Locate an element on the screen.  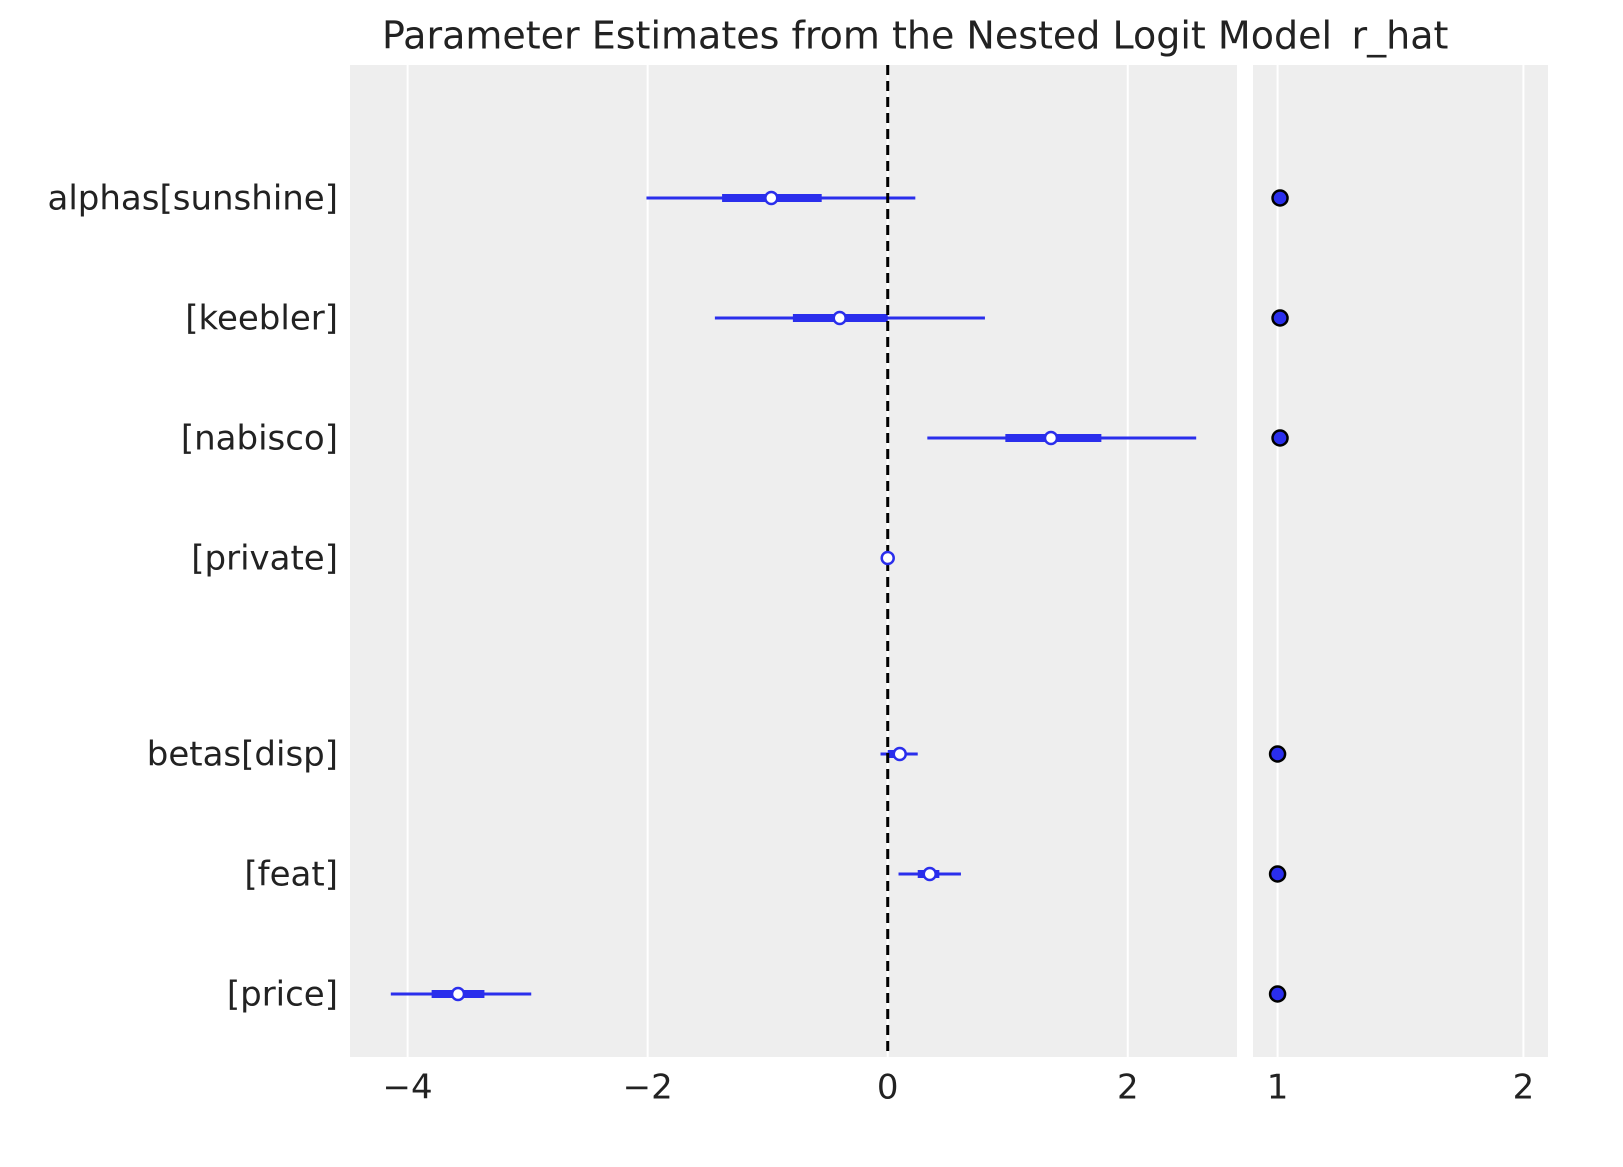
x-tick-label: −4 is located at coordinates (408, 1088).